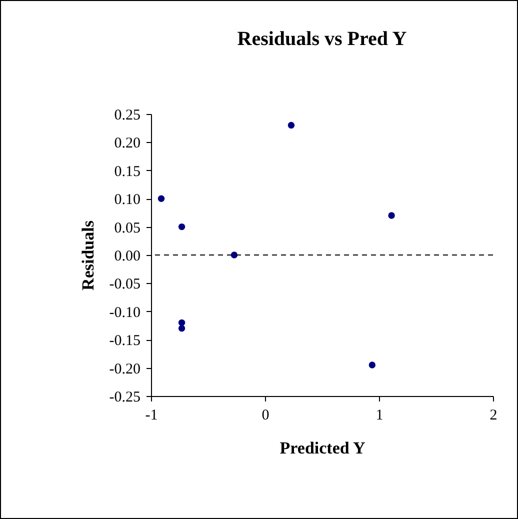 The height and width of the screenshot is (519, 518). I want to click on y-tick-label: 0.10, so click(127, 200).